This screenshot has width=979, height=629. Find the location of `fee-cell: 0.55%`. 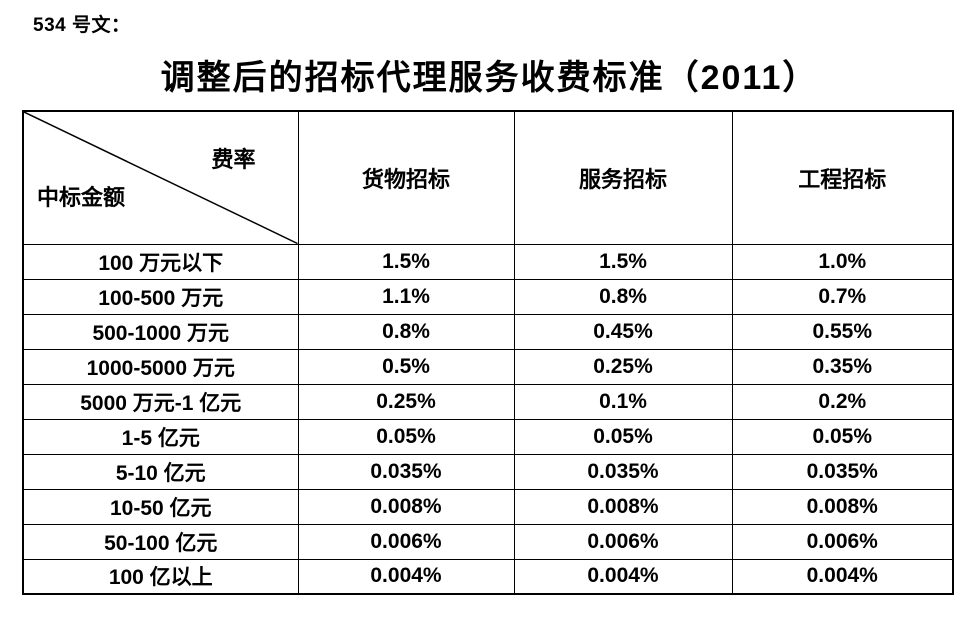

fee-cell: 0.55% is located at coordinates (842, 331).